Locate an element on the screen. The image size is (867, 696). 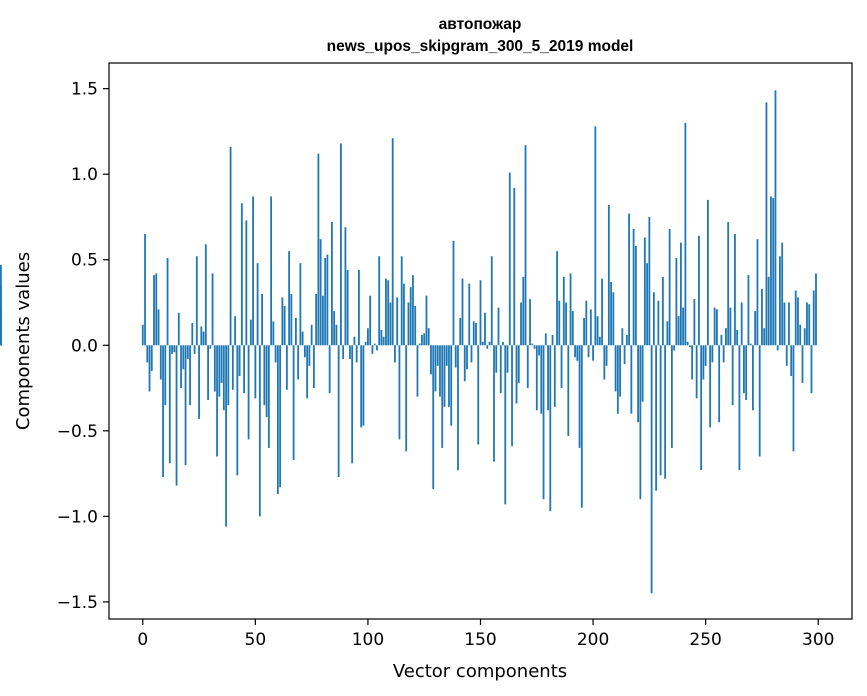
x-tick-label: 50 is located at coordinates (256, 640).